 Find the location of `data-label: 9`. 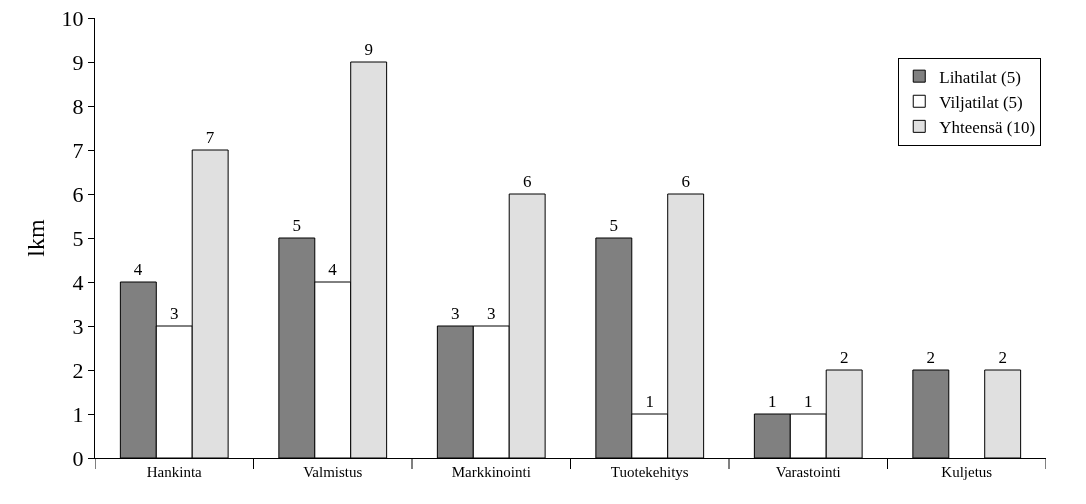

data-label: 9 is located at coordinates (368, 49).